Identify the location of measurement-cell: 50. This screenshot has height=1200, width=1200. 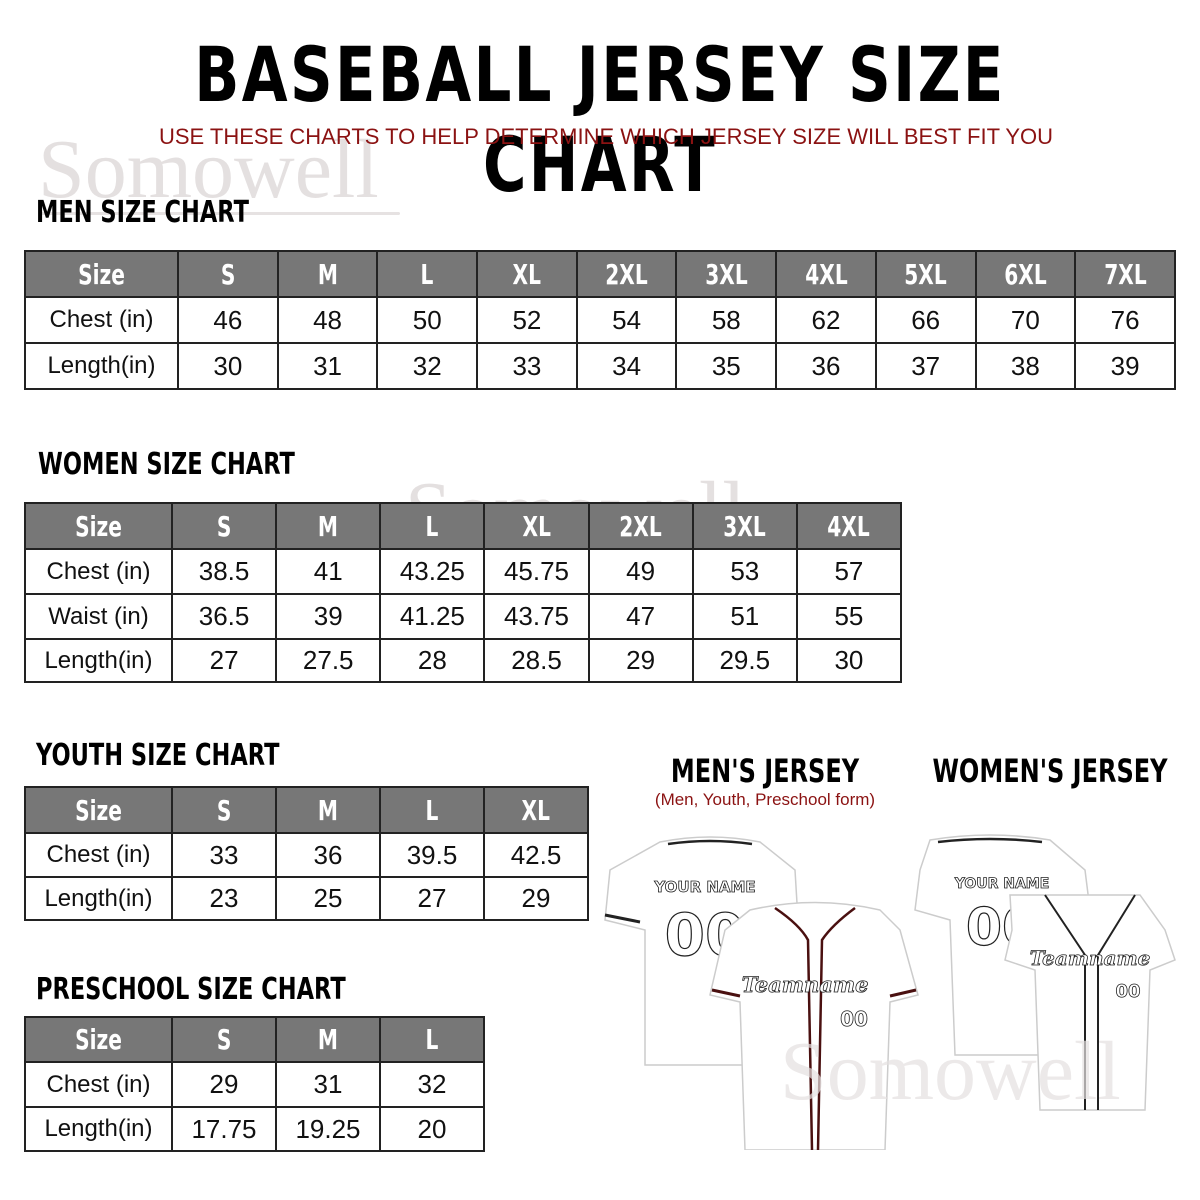
(427, 320).